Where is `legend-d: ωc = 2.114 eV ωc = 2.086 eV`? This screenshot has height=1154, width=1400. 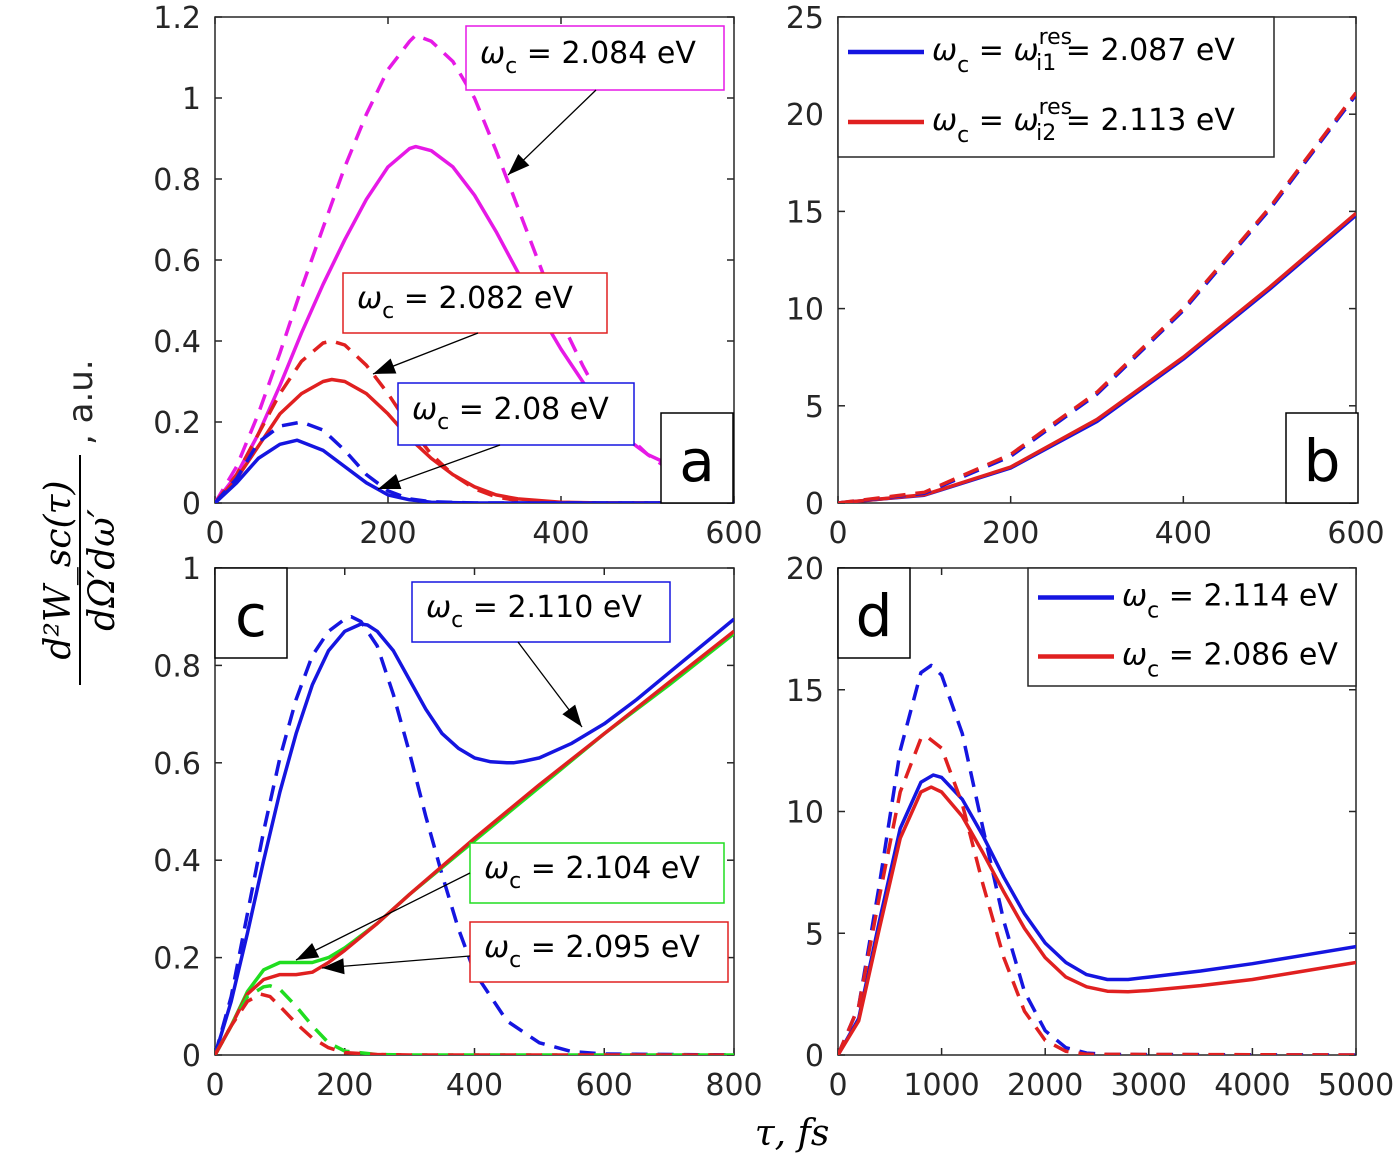 legend-d: ωc = 2.114 eV ωc = 2.086 eV is located at coordinates (1192, 627).